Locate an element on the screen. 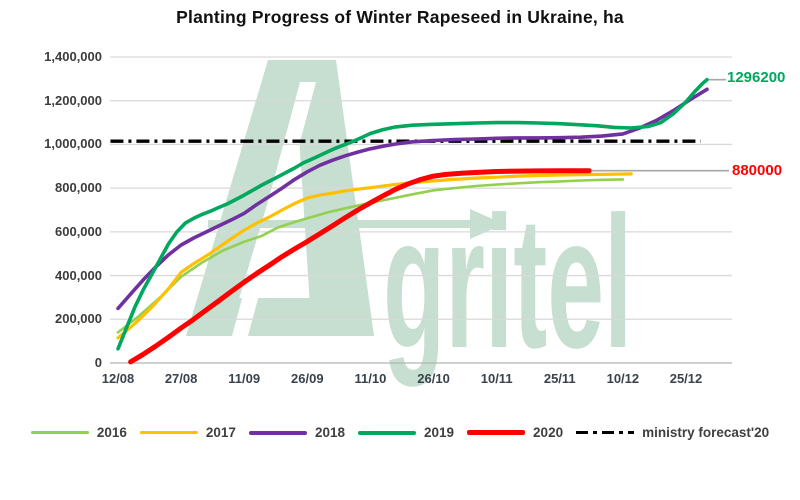 The image size is (800, 500). x-tick-label: 26/10 is located at coordinates (433, 378).